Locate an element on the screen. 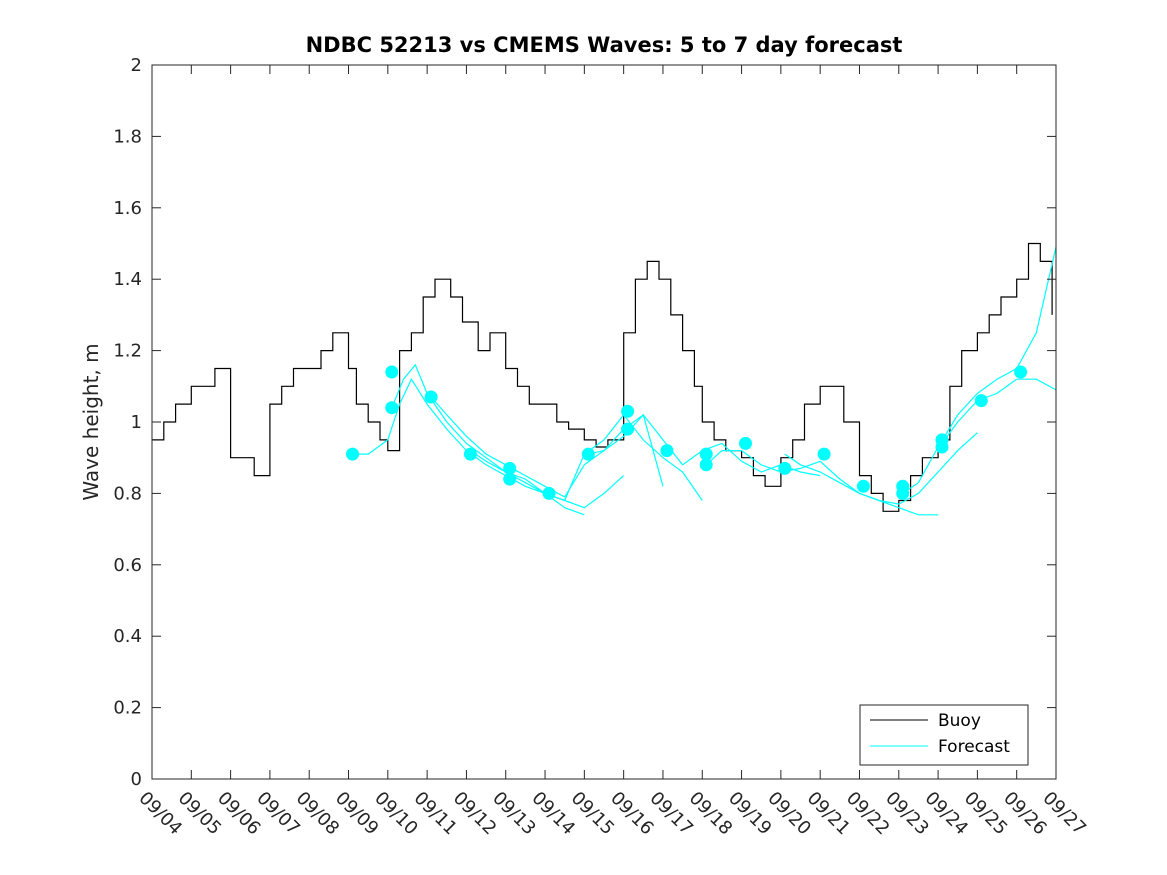  legend: Buoy Forecast is located at coordinates (944, 735).